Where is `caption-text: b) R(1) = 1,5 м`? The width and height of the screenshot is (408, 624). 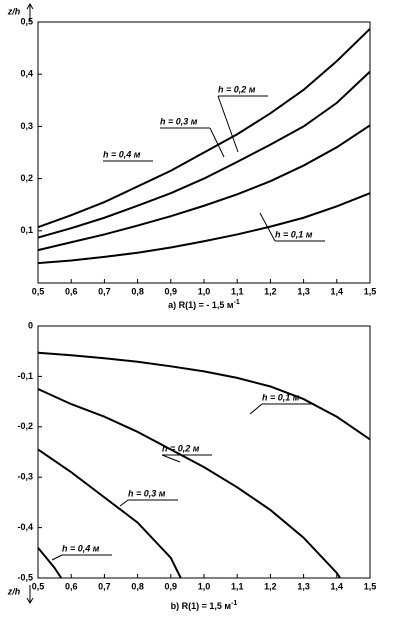
caption-text: b) R(1) = 1,5 м is located at coordinates (201, 606).